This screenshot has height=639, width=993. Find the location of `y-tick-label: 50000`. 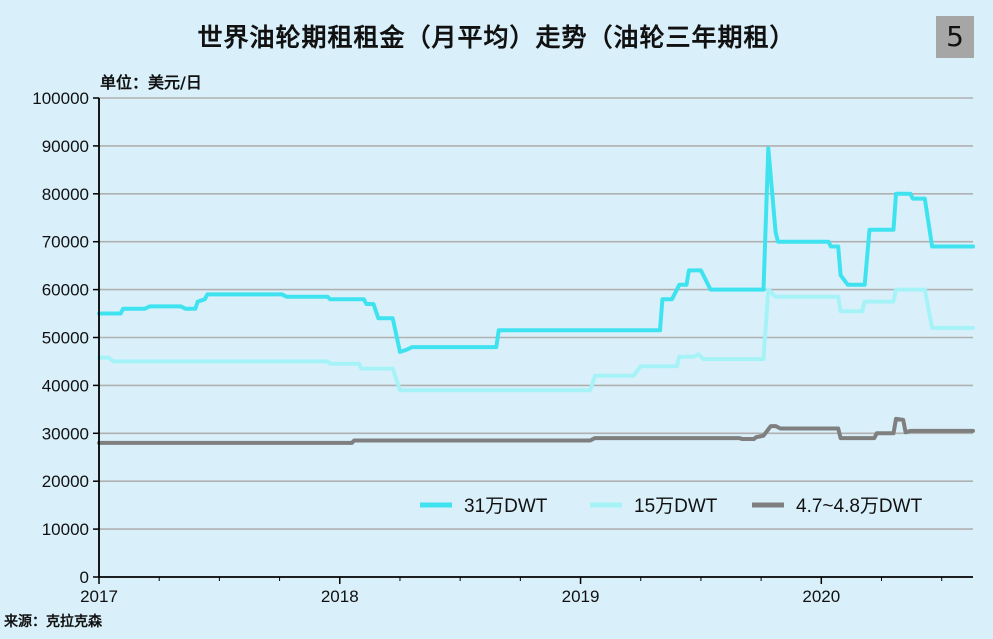

y-tick-label: 50000 is located at coordinates (65, 338).